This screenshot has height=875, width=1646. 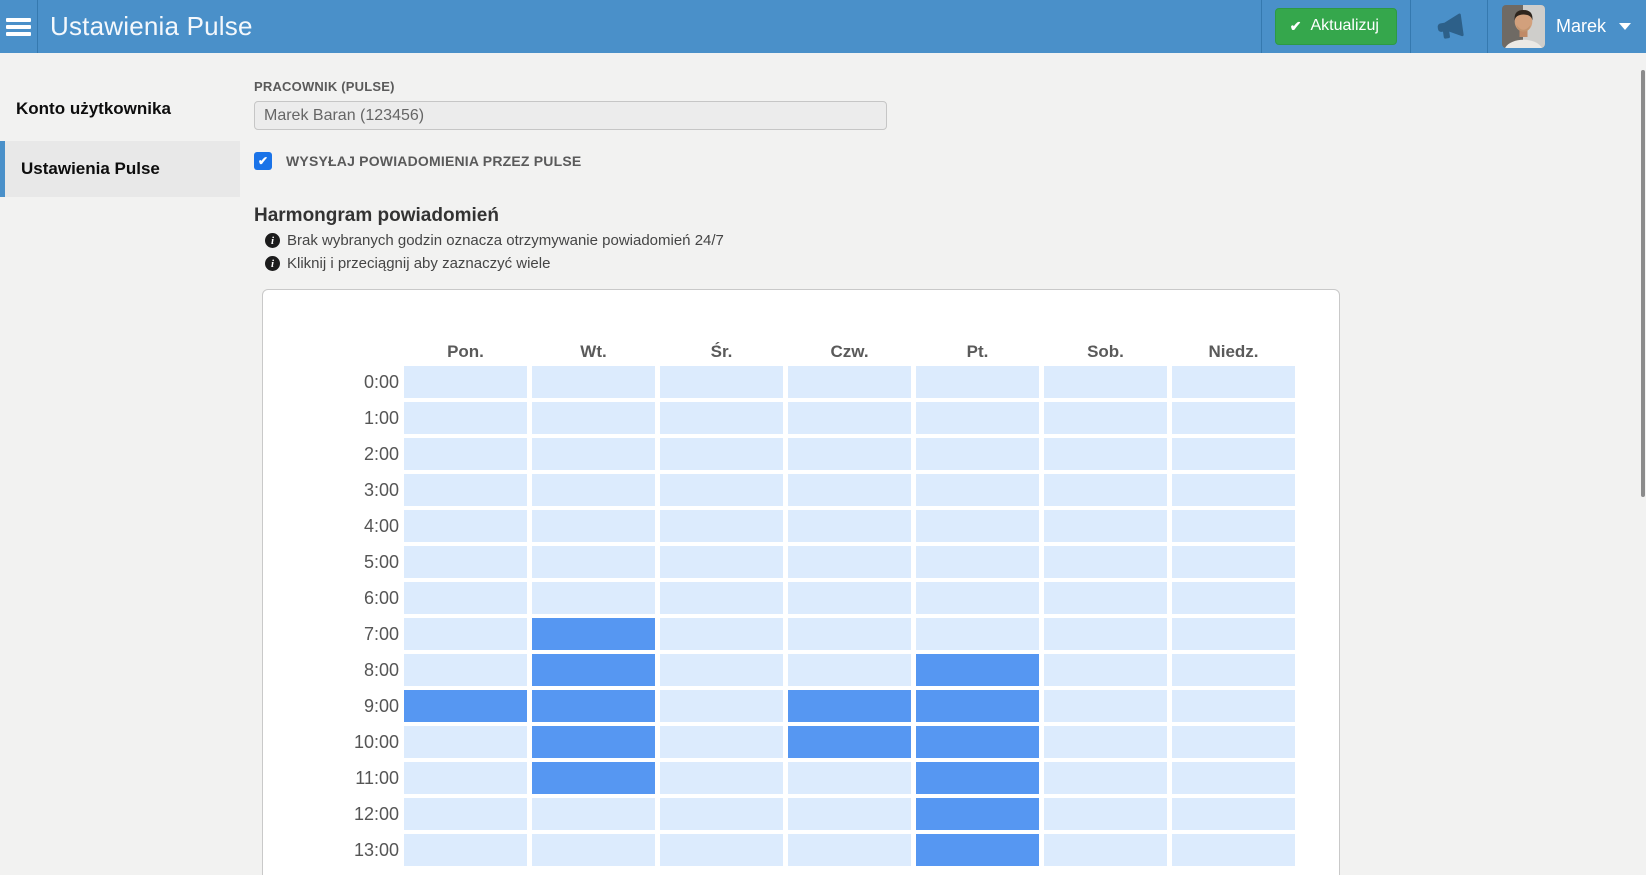 I want to click on schedule-cell-śr-6-00, so click(x=721, y=598).